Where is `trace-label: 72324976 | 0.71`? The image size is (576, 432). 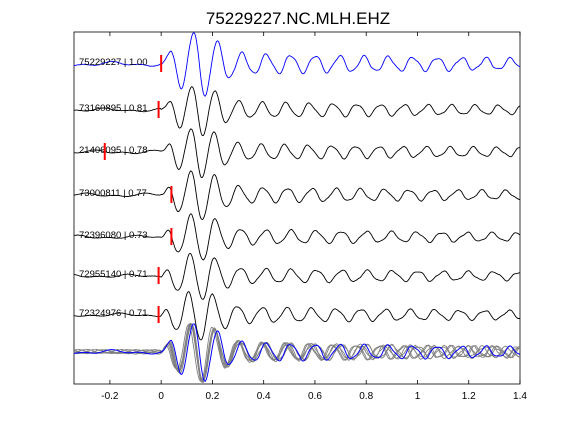 trace-label: 72324976 | 0.71 is located at coordinates (113, 313).